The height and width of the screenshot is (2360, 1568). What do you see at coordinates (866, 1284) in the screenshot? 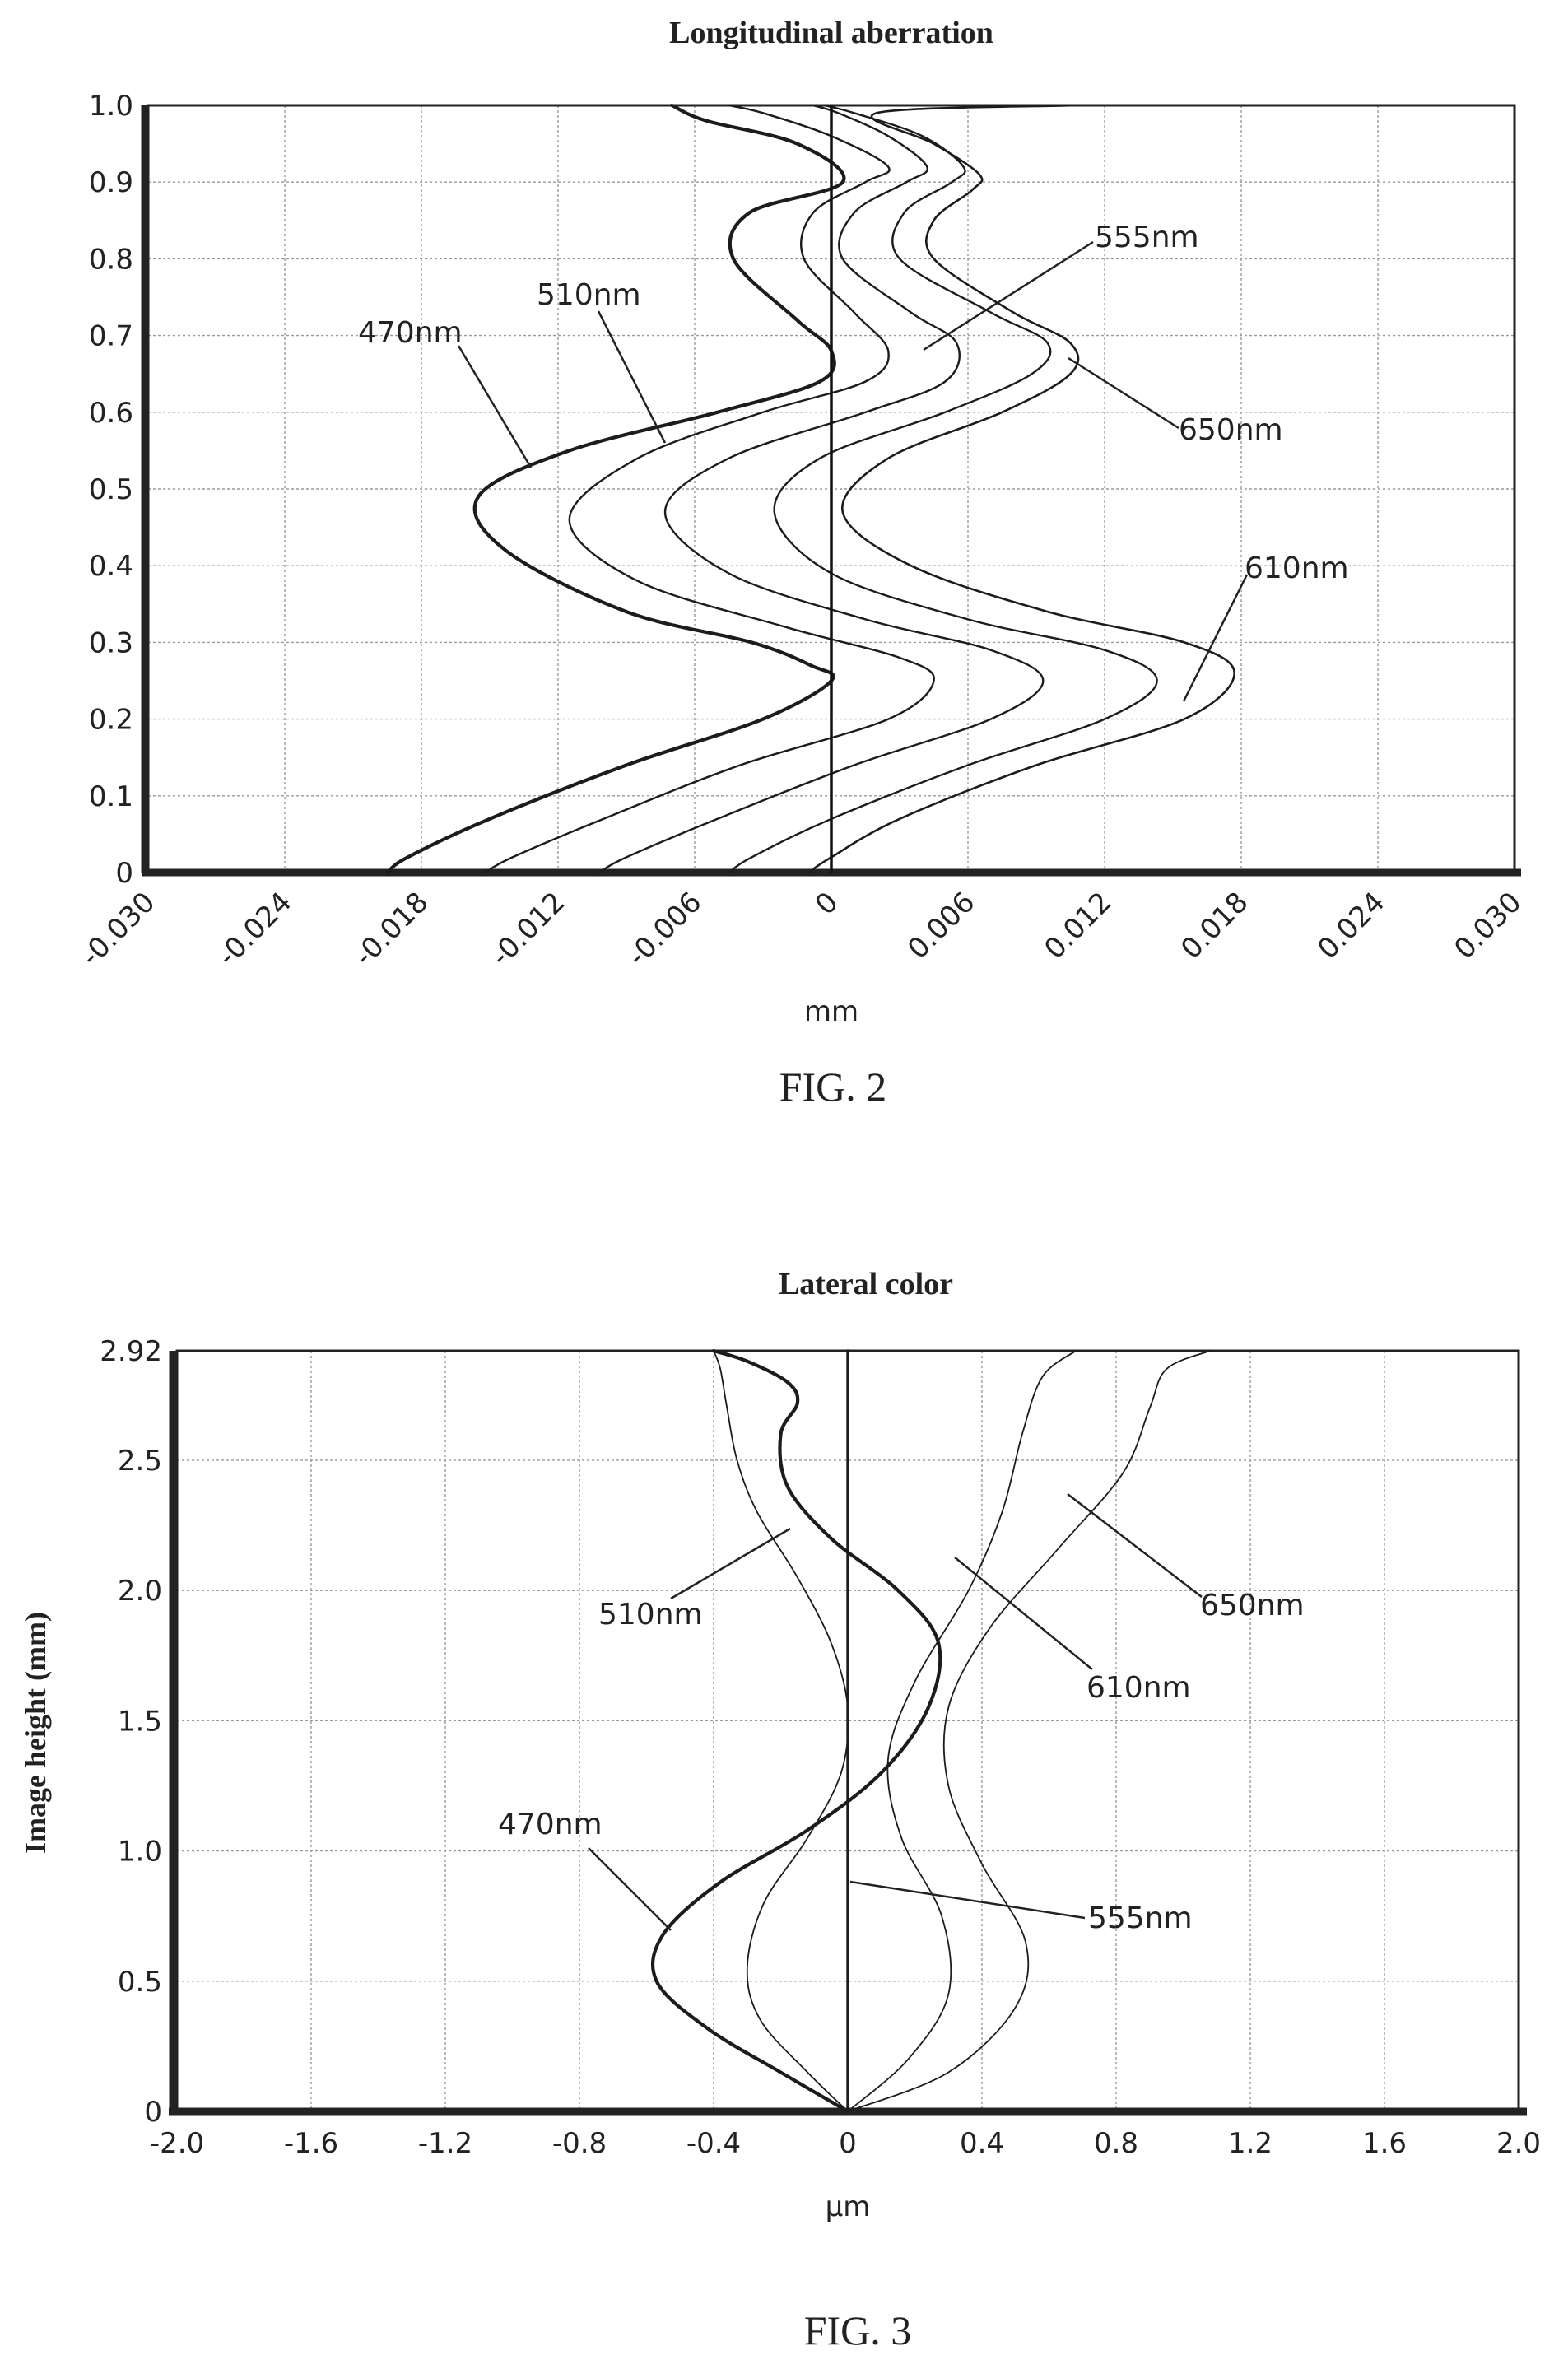
I see `chart-title: Lateral color` at bounding box center [866, 1284].